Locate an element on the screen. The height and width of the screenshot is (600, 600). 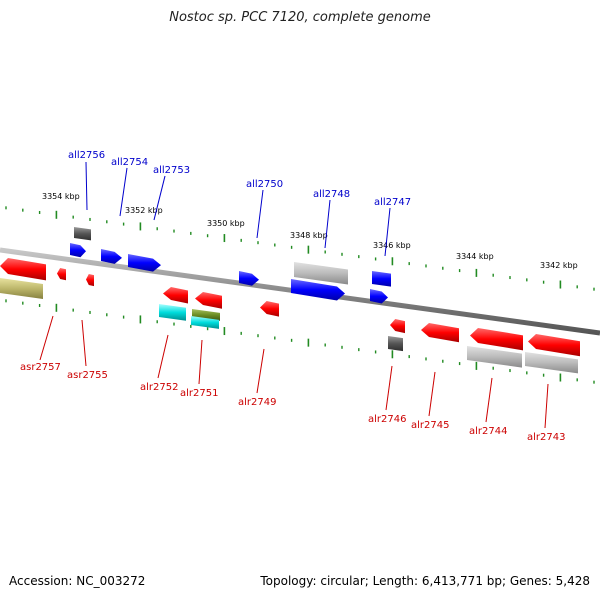
scale-tick-label: 3344 kbp is located at coordinates (475, 256).